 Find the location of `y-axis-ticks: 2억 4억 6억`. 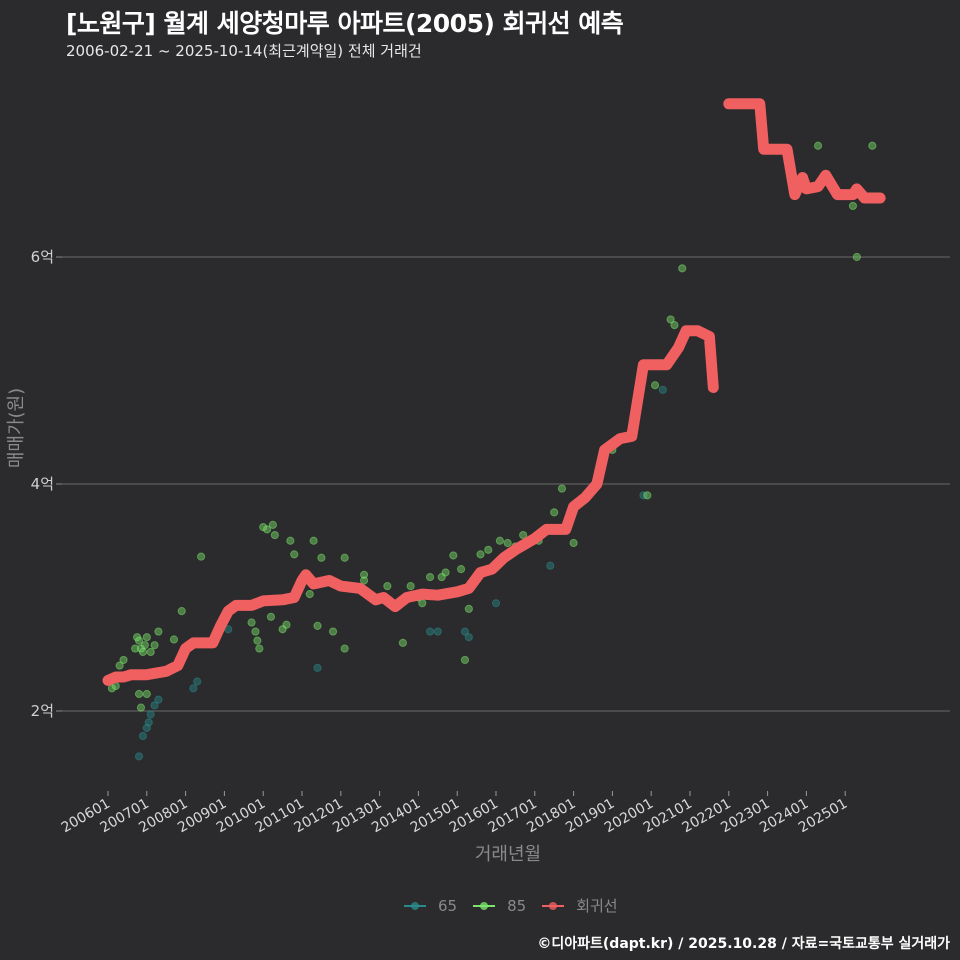

y-axis-ticks: 2억 4억 6억 is located at coordinates (46, 484).